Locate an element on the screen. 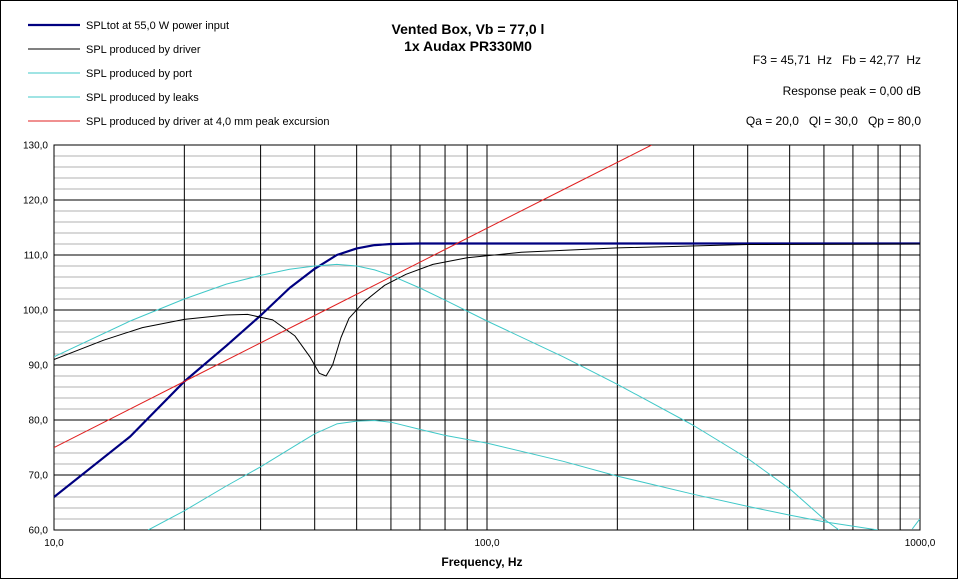 The height and width of the screenshot is (579, 958). legend-label: SPL produced by port is located at coordinates (139, 74).